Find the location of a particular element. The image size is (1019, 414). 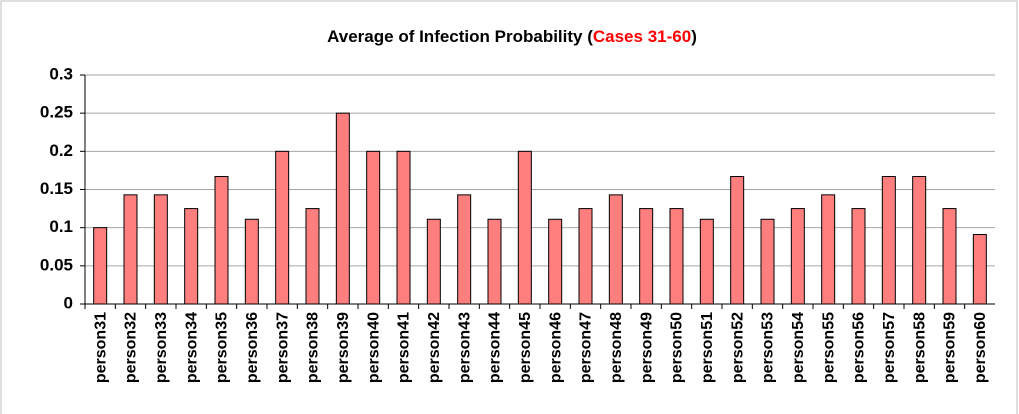

x-tick-label: person46 is located at coordinates (555, 347).